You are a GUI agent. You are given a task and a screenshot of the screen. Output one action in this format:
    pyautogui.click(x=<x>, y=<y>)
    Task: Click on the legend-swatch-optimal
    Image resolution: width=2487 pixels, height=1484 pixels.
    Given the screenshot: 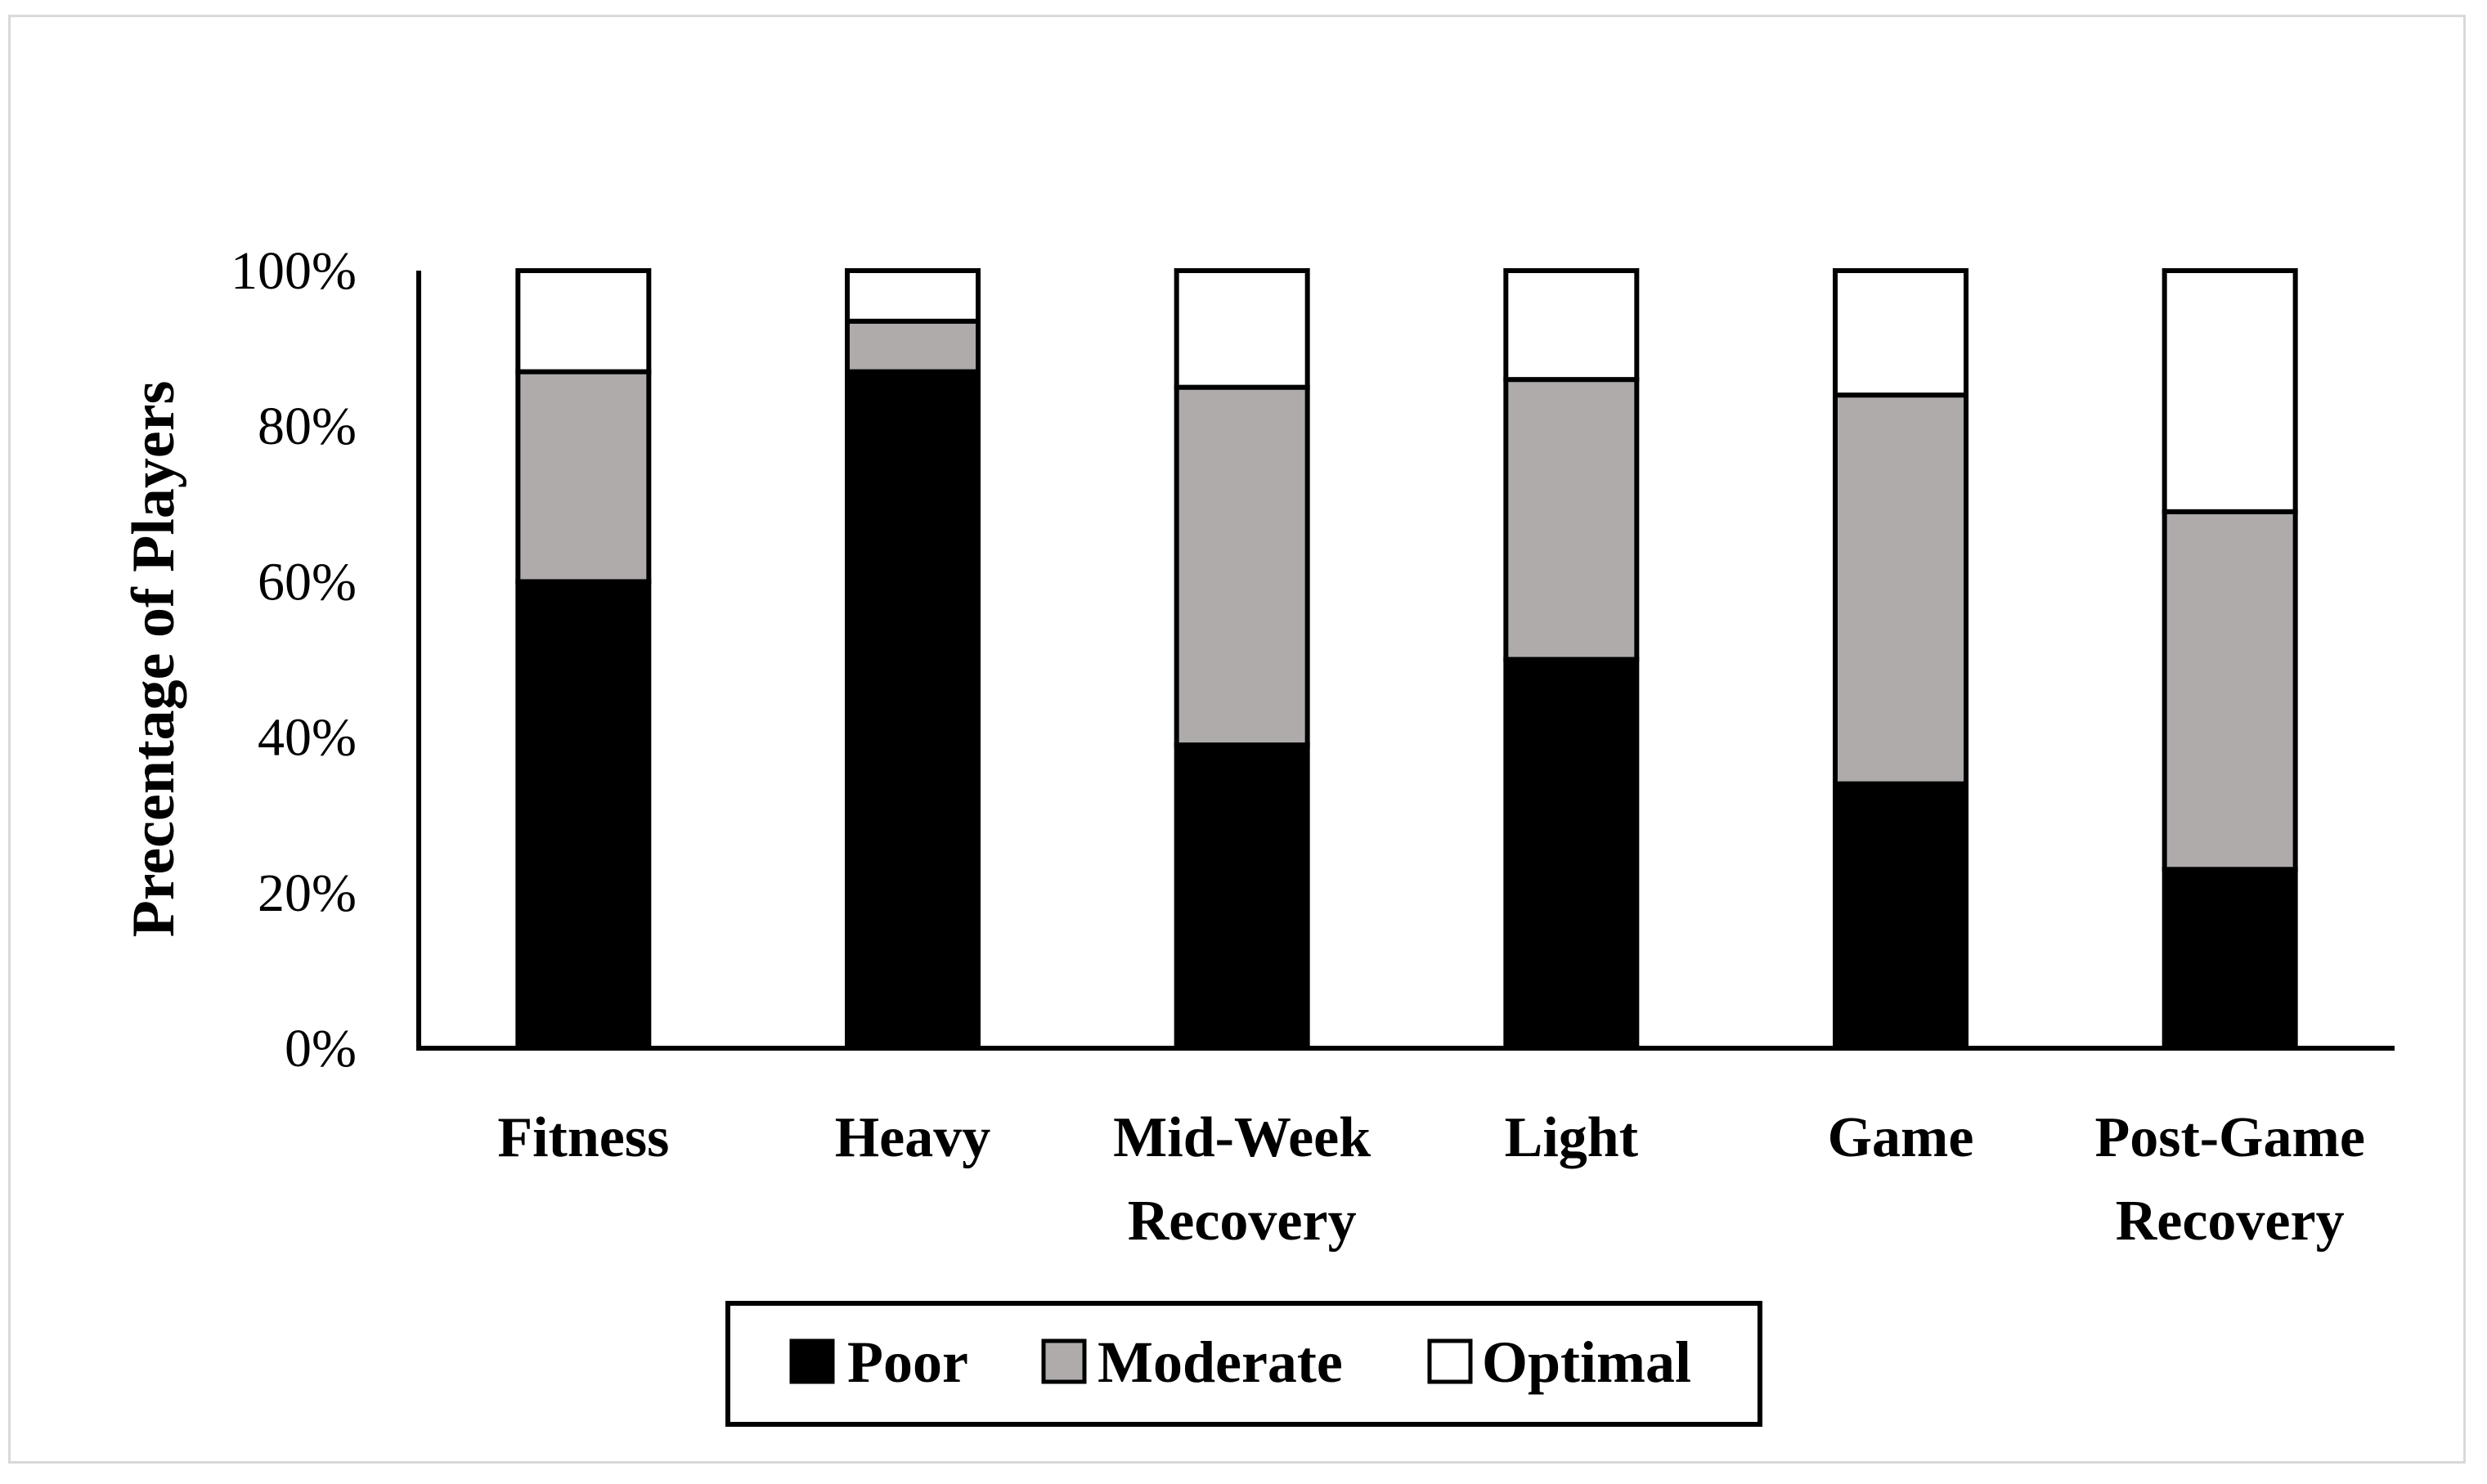 What is the action you would take?
    pyautogui.click(x=1450, y=1361)
    